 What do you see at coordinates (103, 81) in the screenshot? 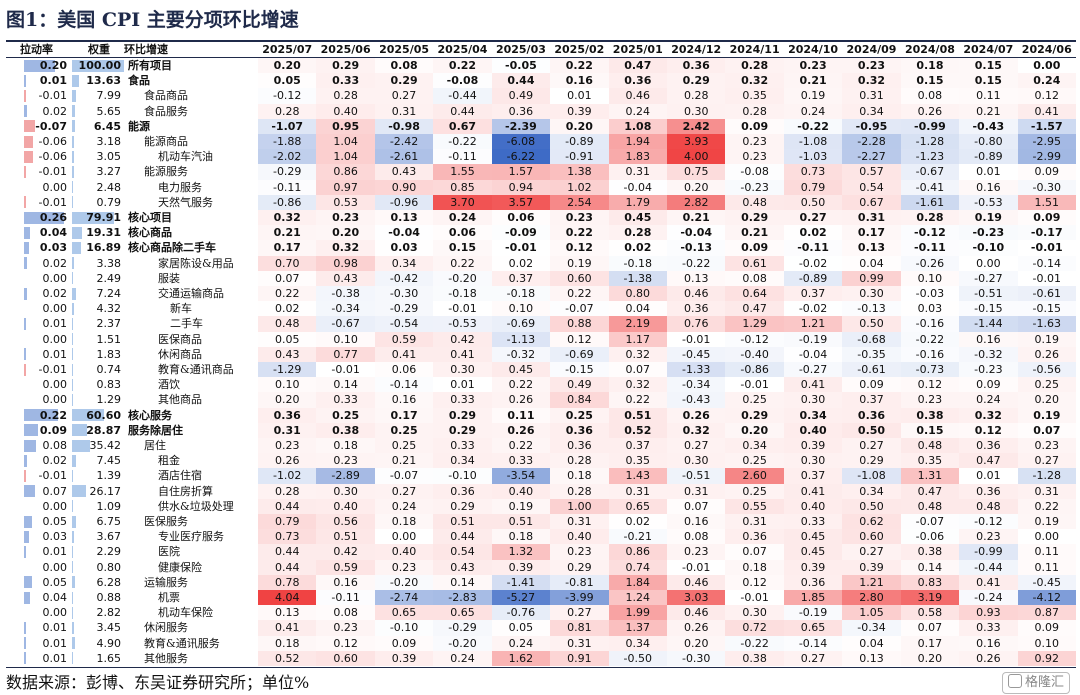
I see `weight-cell: 13.63` at bounding box center [103, 81].